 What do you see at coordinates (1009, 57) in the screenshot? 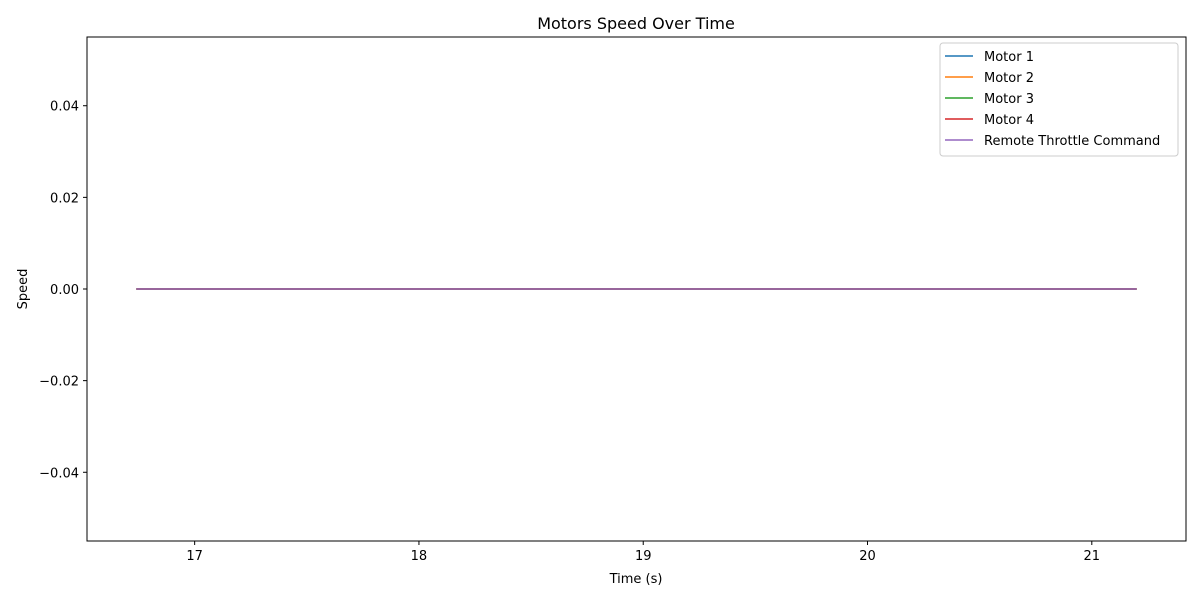
I see `legend-label: Motor 1` at bounding box center [1009, 57].